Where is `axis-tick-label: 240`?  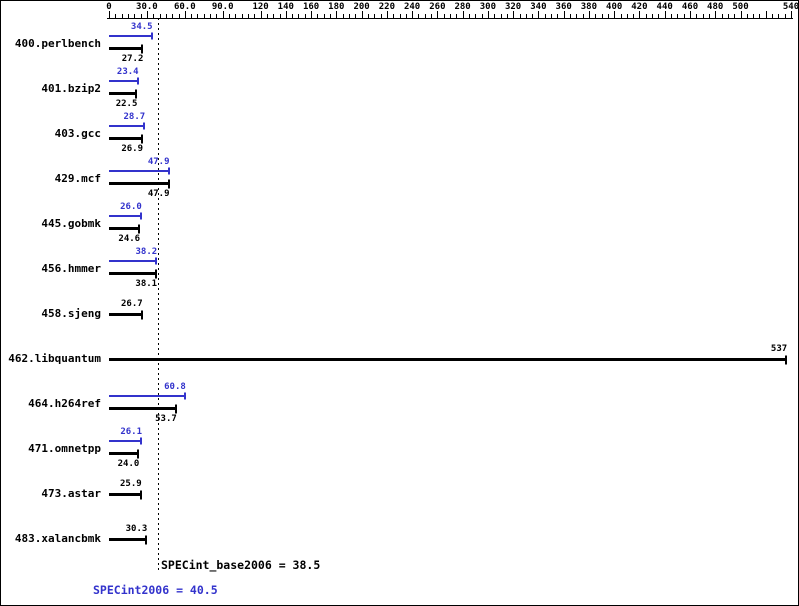
axis-tick-label: 240 is located at coordinates (412, 7).